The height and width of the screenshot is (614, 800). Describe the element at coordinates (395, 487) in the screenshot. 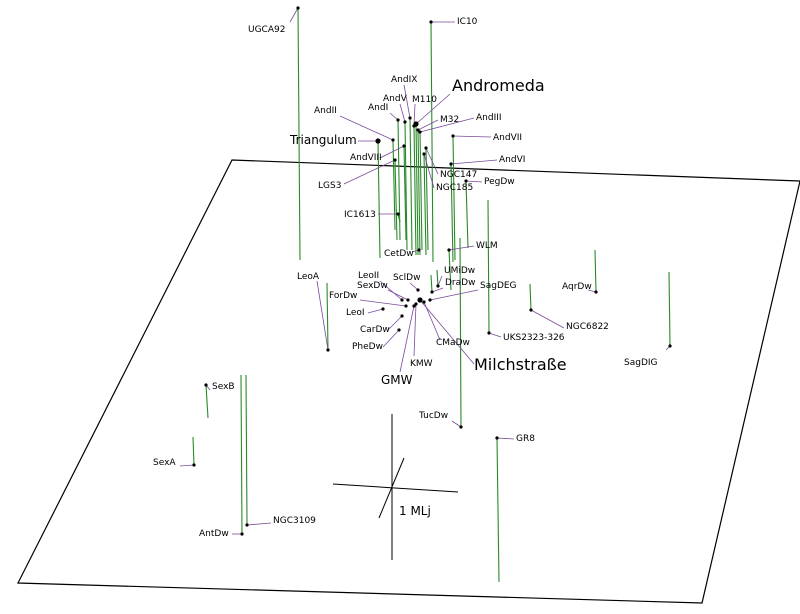

I see `scale-cross` at that location.